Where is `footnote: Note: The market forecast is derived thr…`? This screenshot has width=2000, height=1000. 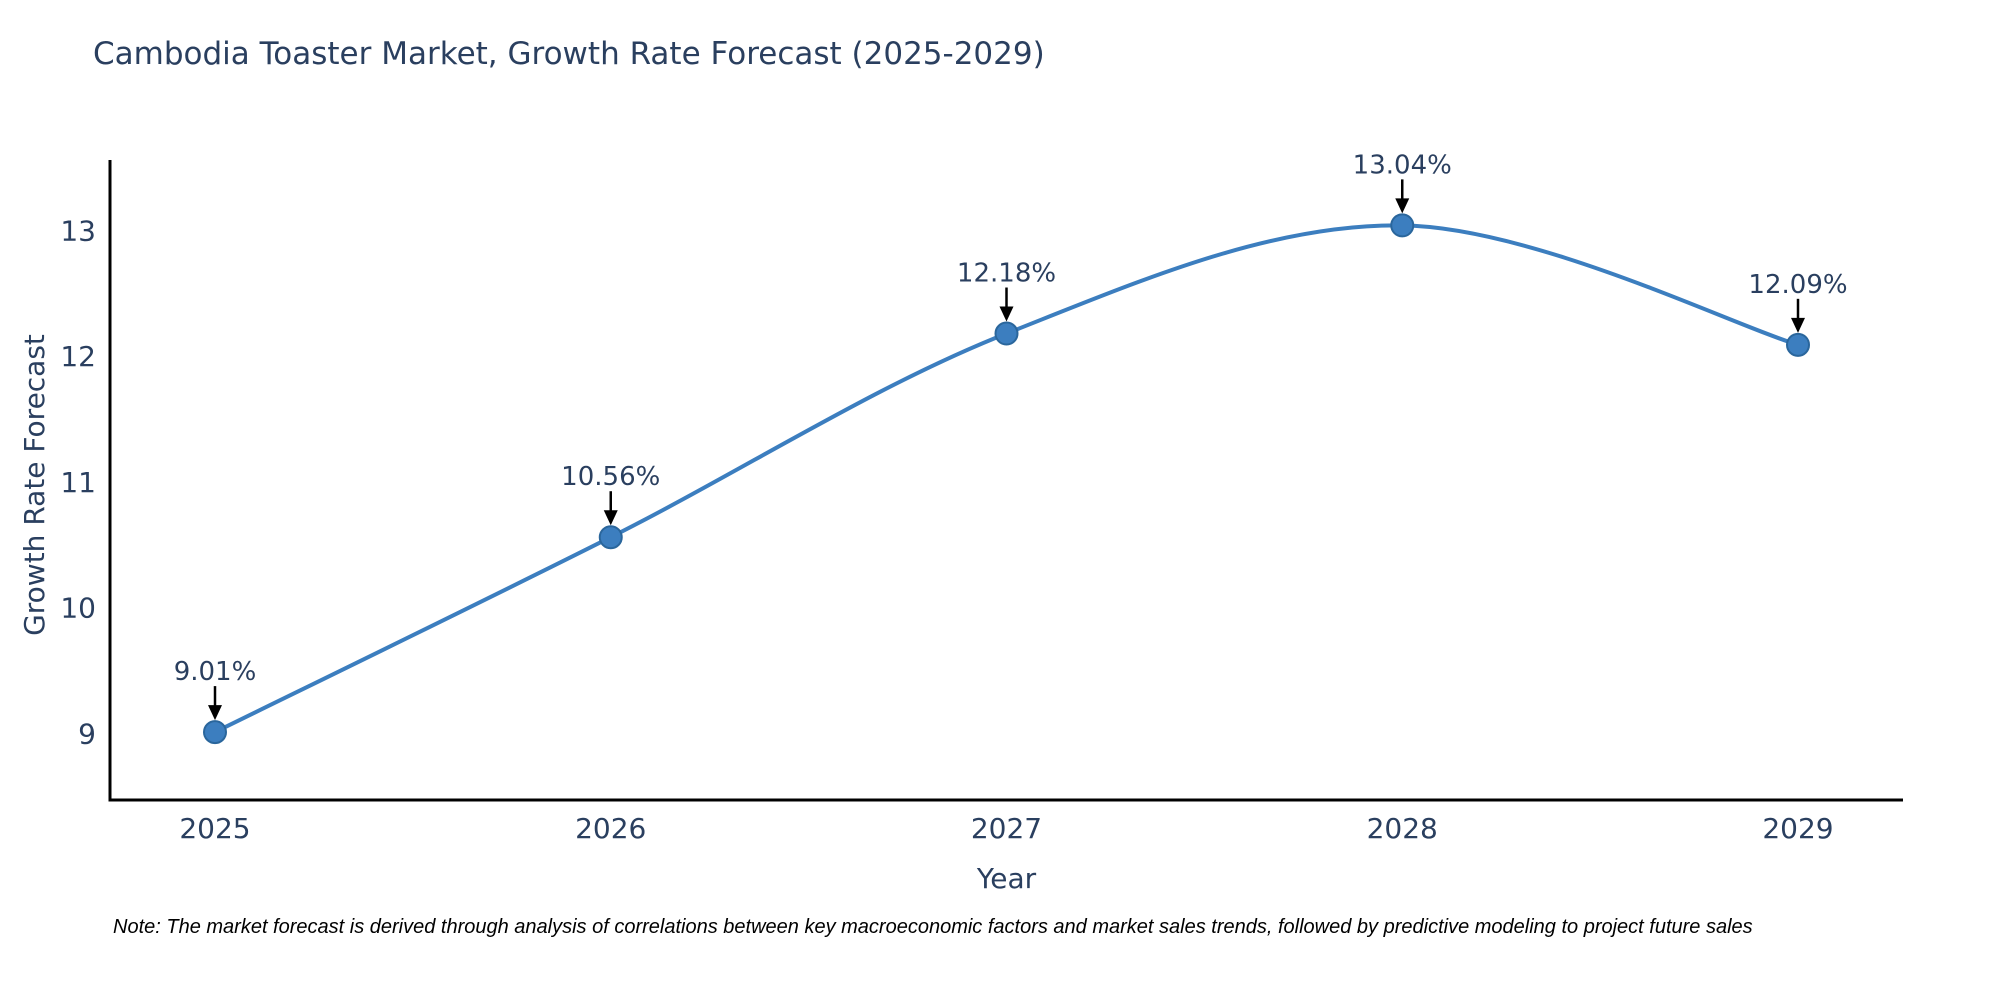
footnote: Note: The market forecast is derived thr… is located at coordinates (933, 927).